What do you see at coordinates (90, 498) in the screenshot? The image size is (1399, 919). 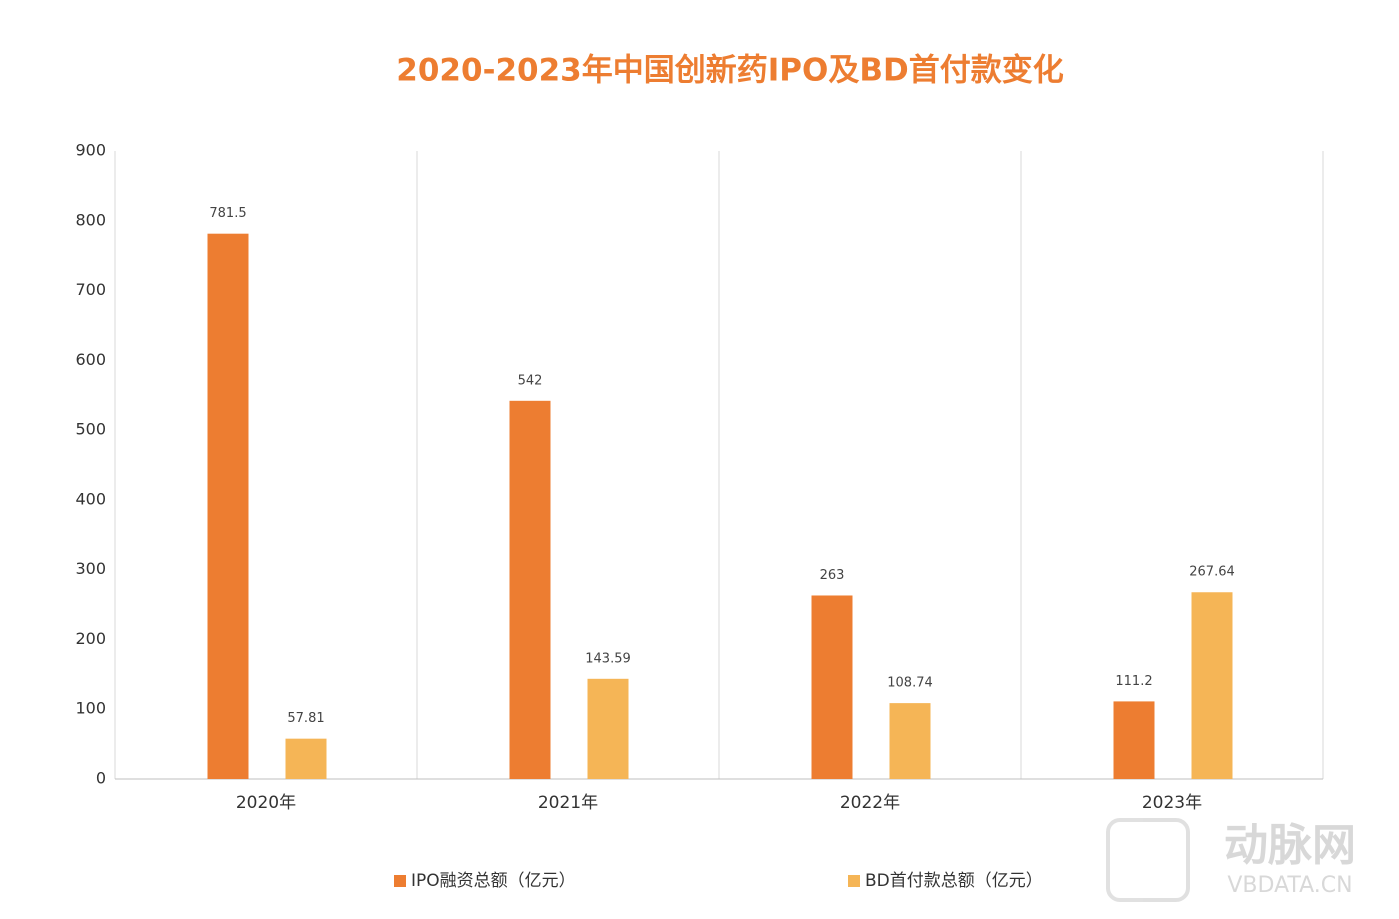 I see `y-tick-label: 400` at bounding box center [90, 498].